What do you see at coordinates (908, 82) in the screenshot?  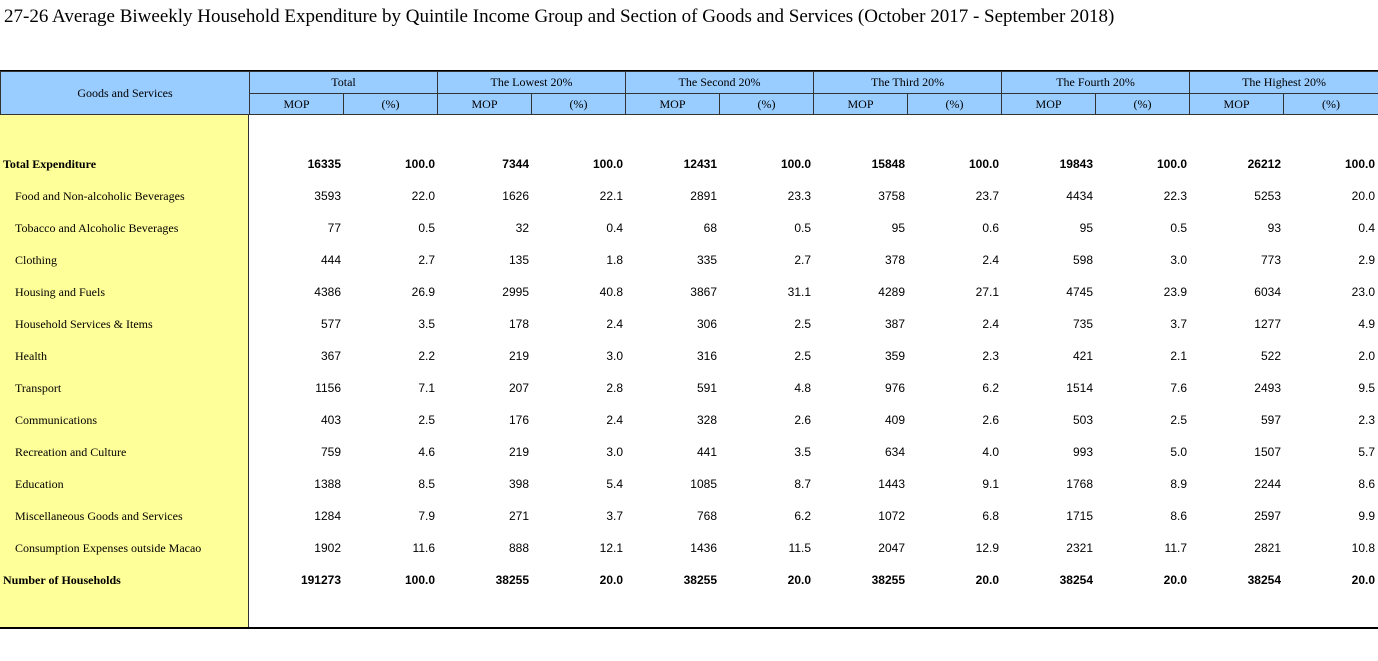 I see `header-group-third: The Third 20%` at bounding box center [908, 82].